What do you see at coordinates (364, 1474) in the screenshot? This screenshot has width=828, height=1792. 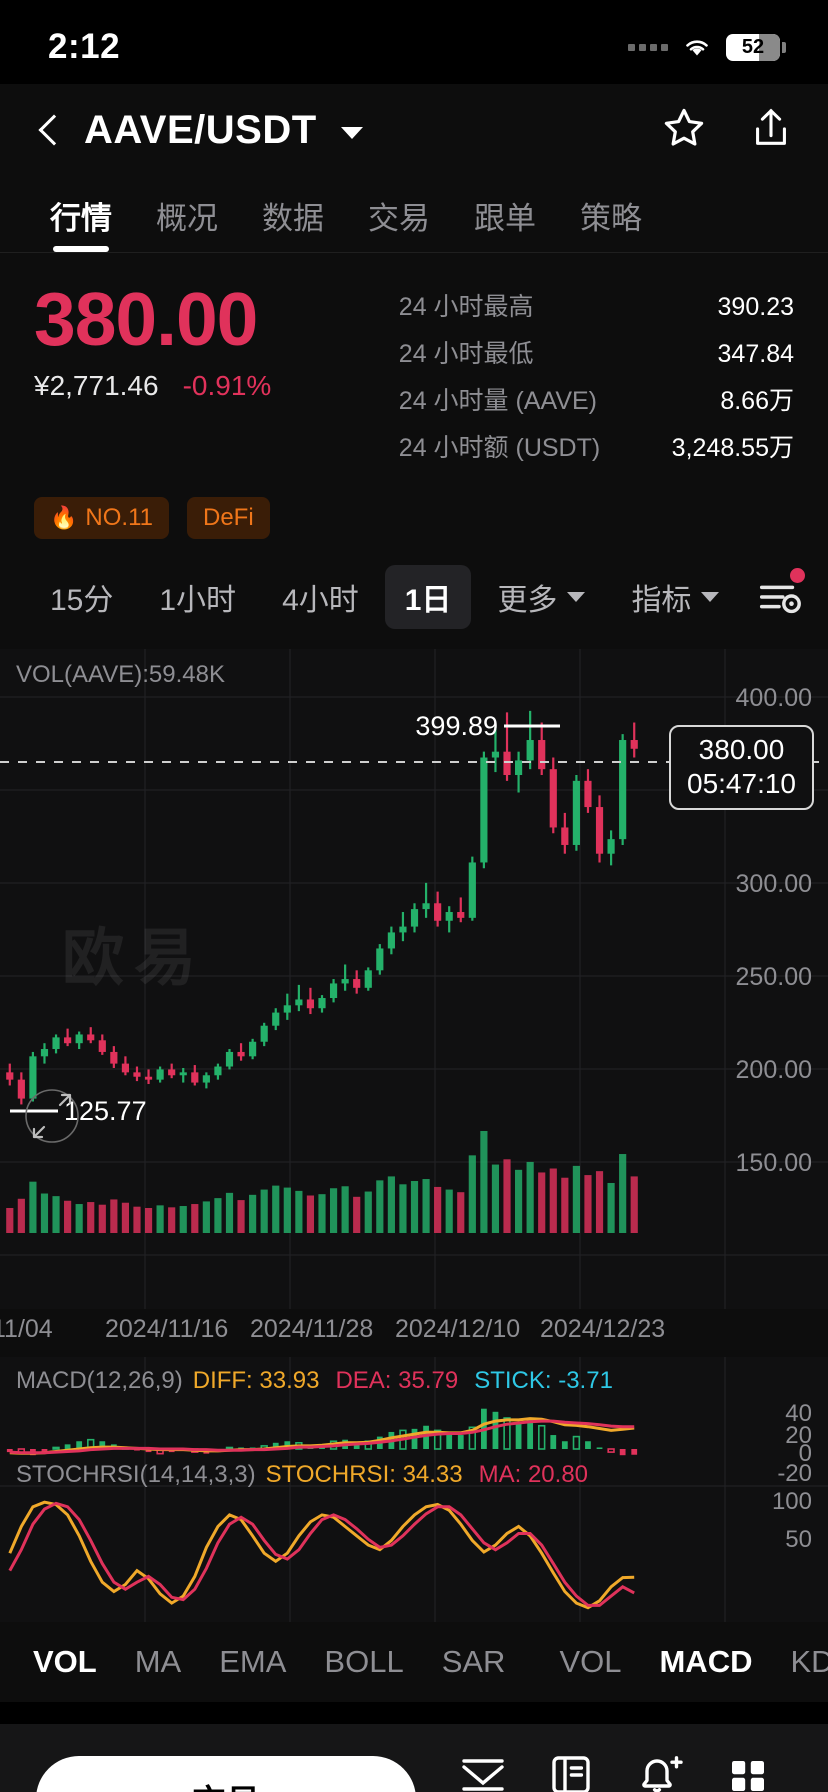 I see `stochrsi-value: STOCHRSI: 34.33` at bounding box center [364, 1474].